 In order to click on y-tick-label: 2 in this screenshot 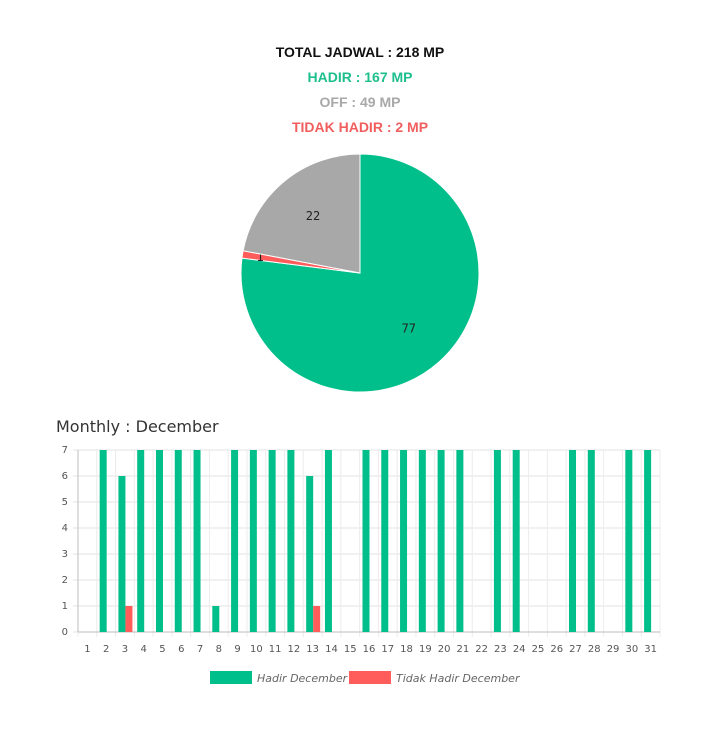, I will do `click(65, 580)`.